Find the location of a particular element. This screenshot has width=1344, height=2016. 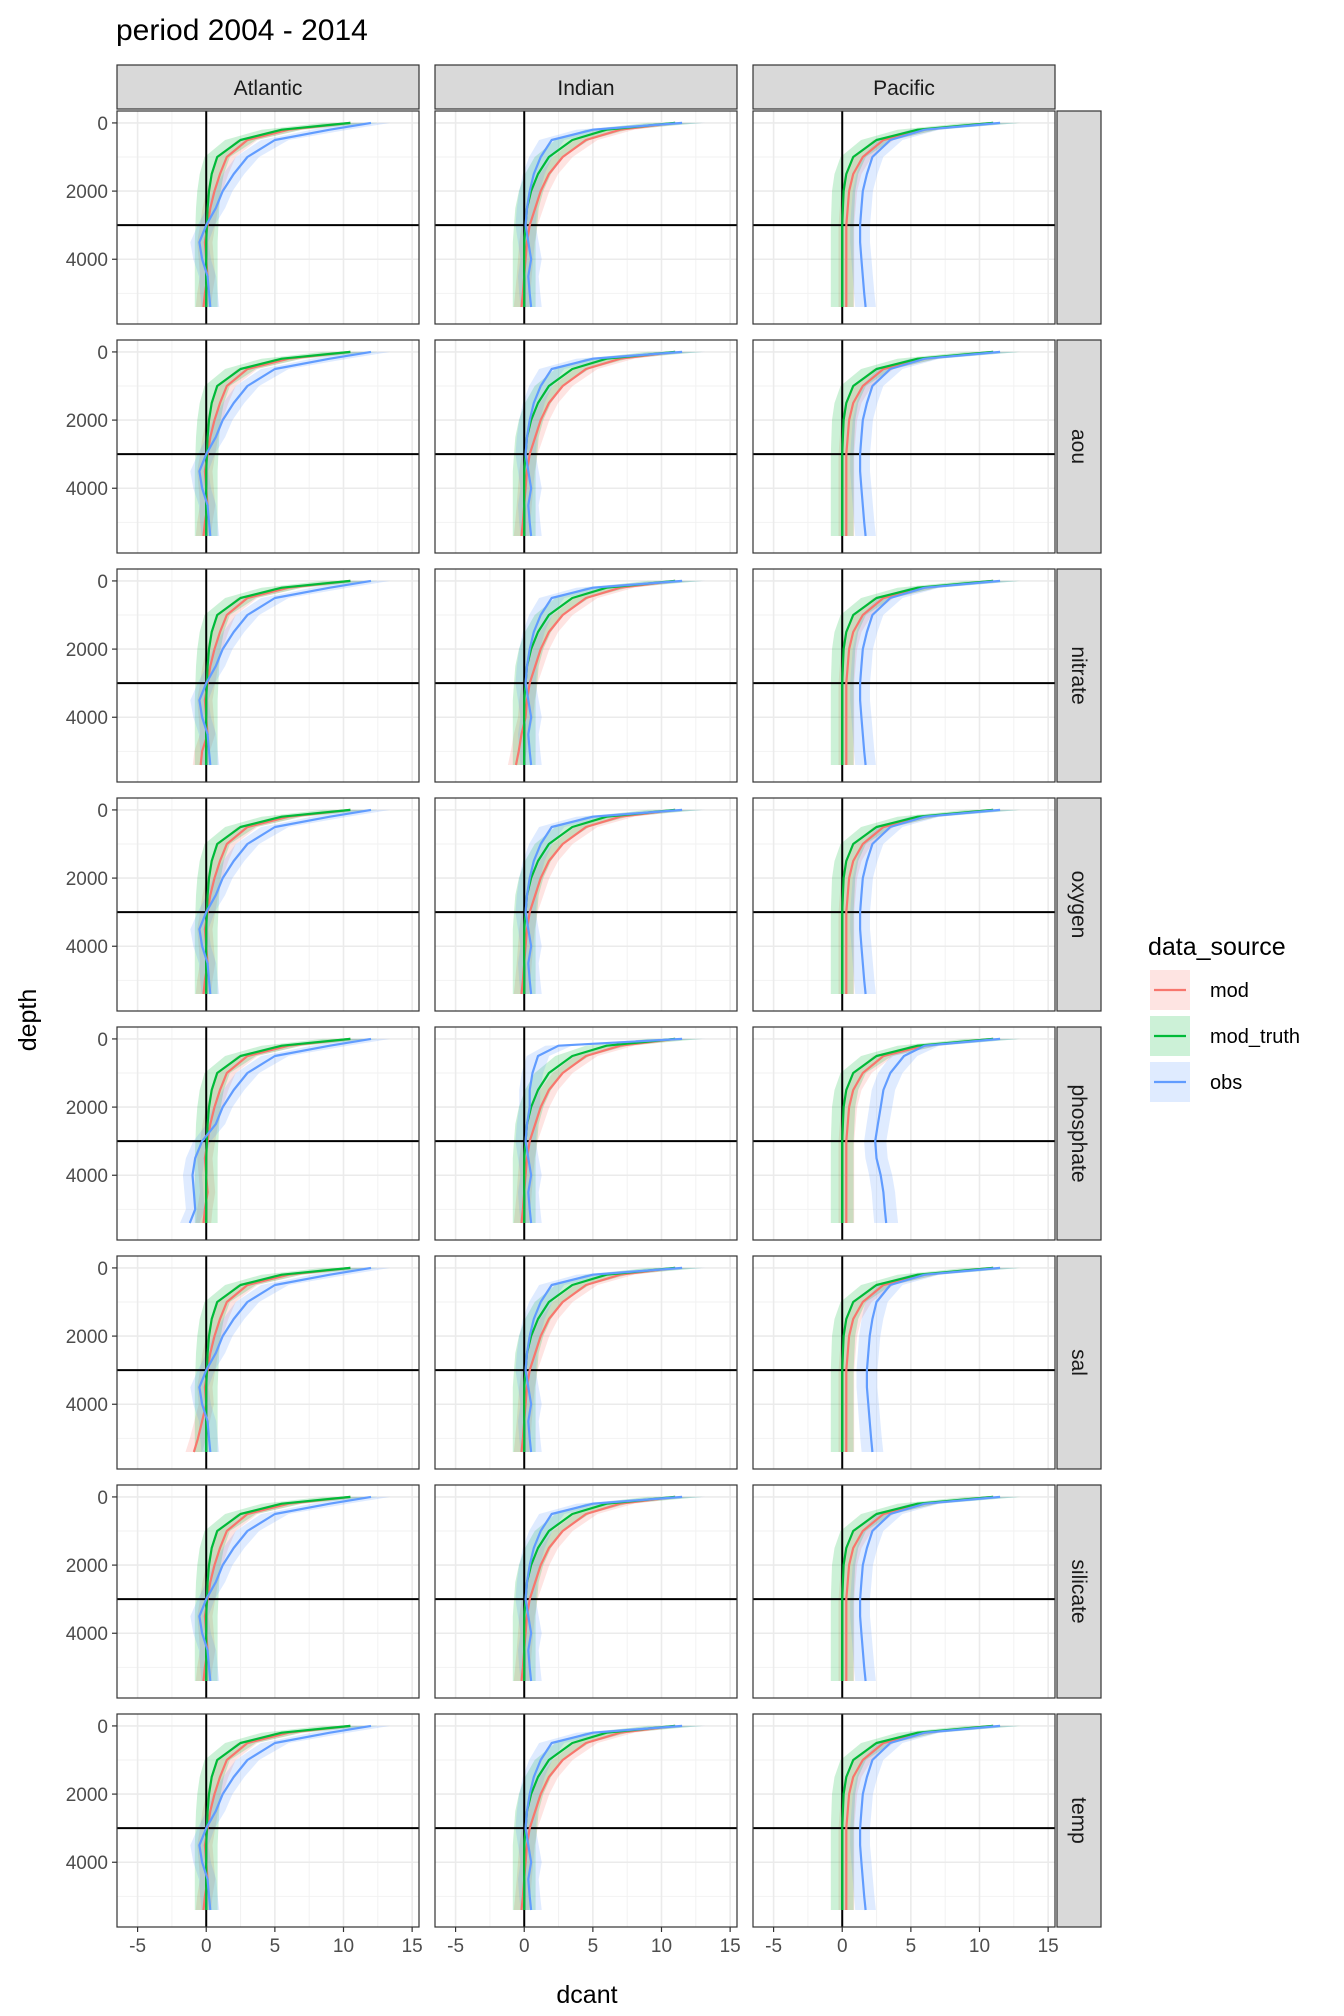

facet-row-label: sal is located at coordinates (1078, 1362).